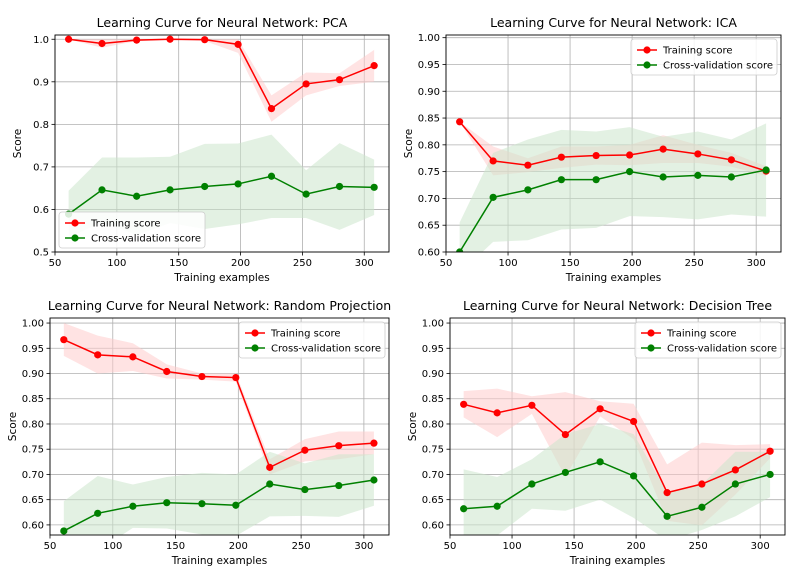 The width and height of the screenshot is (803, 576). Describe the element at coordinates (222, 22) in the screenshot. I see `chart-title: Learning Curve for Neural Network: PCA` at that location.